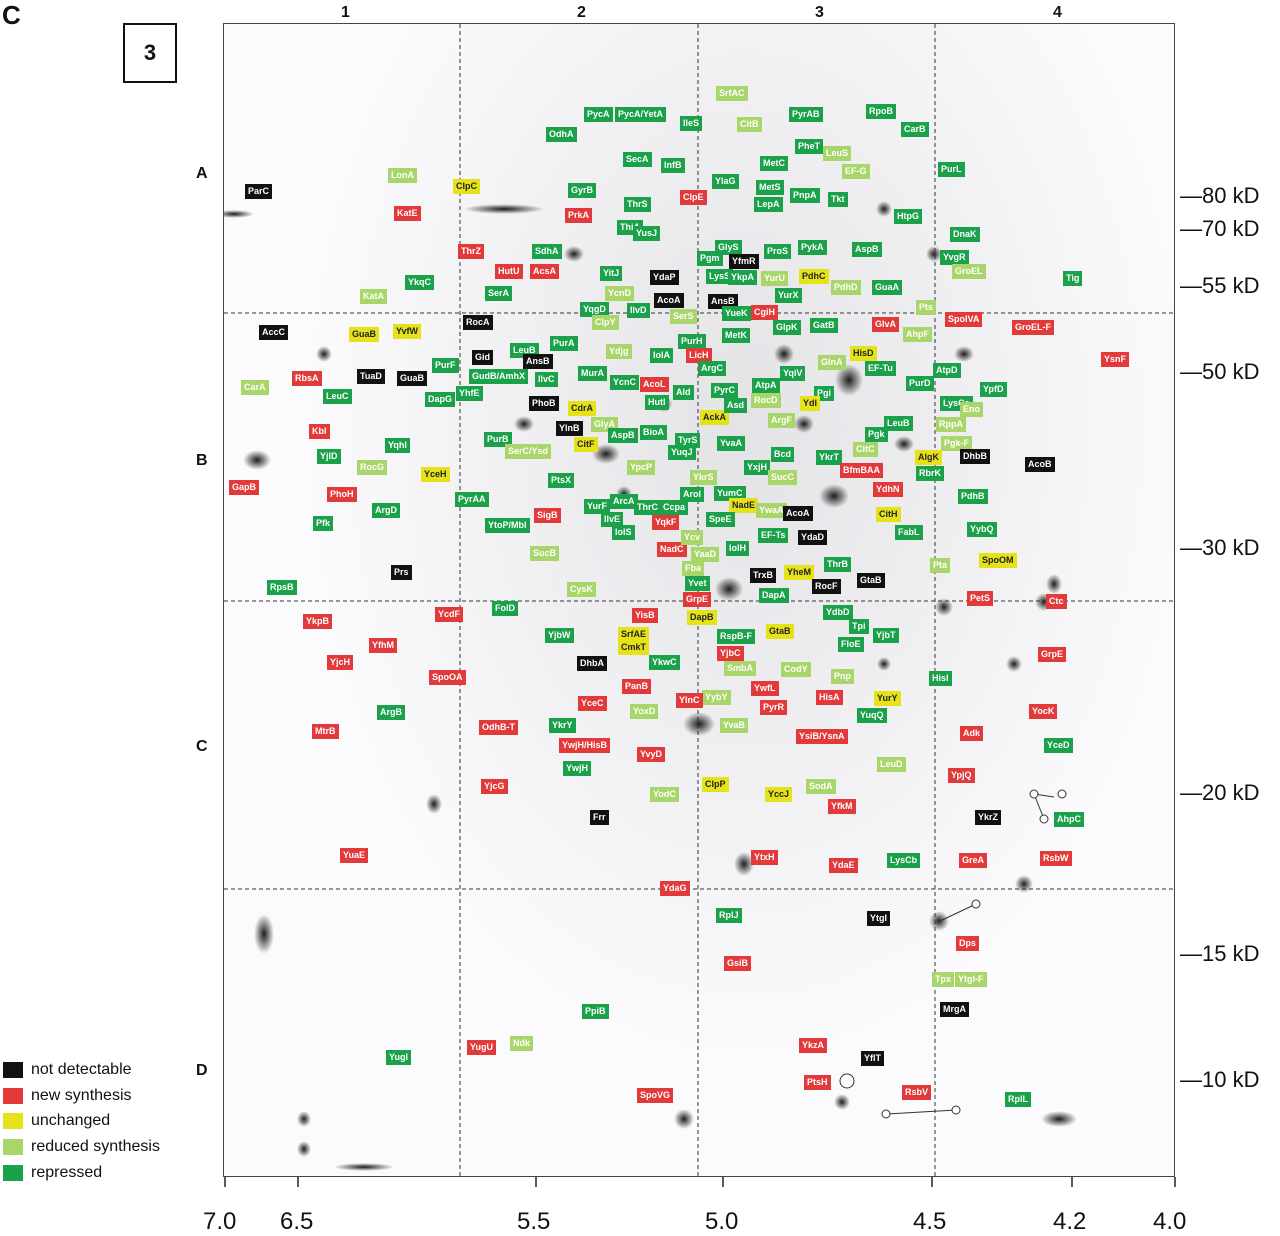 The image size is (1280, 1236). I want to click on protein-tag: RpsB, so click(282, 587).